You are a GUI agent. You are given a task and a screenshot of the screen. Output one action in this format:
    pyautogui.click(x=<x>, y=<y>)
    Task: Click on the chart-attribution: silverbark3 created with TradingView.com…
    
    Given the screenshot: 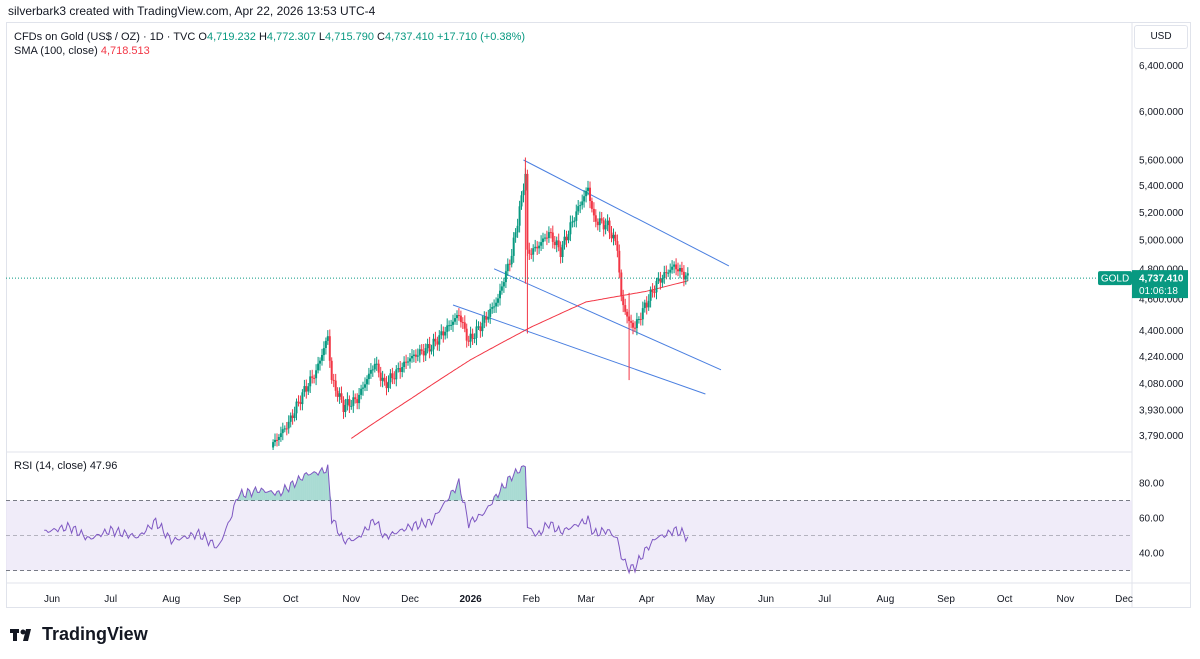 What is the action you would take?
    pyautogui.click(x=192, y=11)
    